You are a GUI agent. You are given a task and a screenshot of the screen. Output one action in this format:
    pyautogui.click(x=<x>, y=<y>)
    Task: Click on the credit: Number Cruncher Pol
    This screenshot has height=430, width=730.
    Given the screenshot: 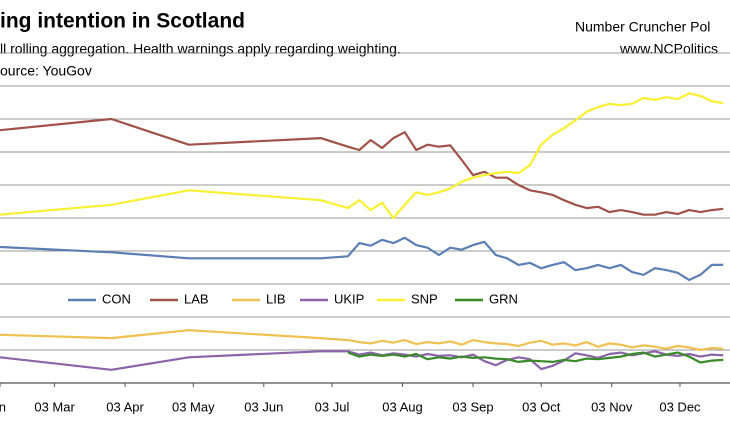 What is the action you would take?
    pyautogui.click(x=642, y=27)
    